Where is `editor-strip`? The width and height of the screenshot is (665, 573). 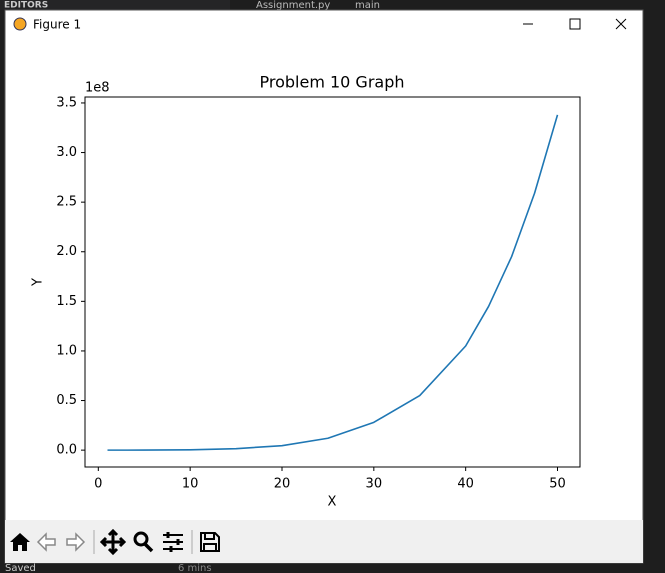
editor-strip is located at coordinates (655, 286).